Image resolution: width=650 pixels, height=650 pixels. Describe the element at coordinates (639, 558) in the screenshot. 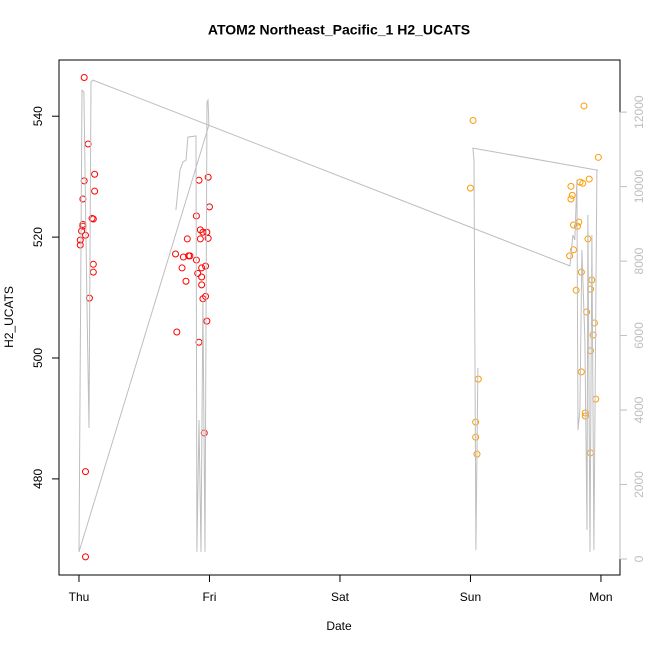

I see `y2-tick-label: 0` at that location.